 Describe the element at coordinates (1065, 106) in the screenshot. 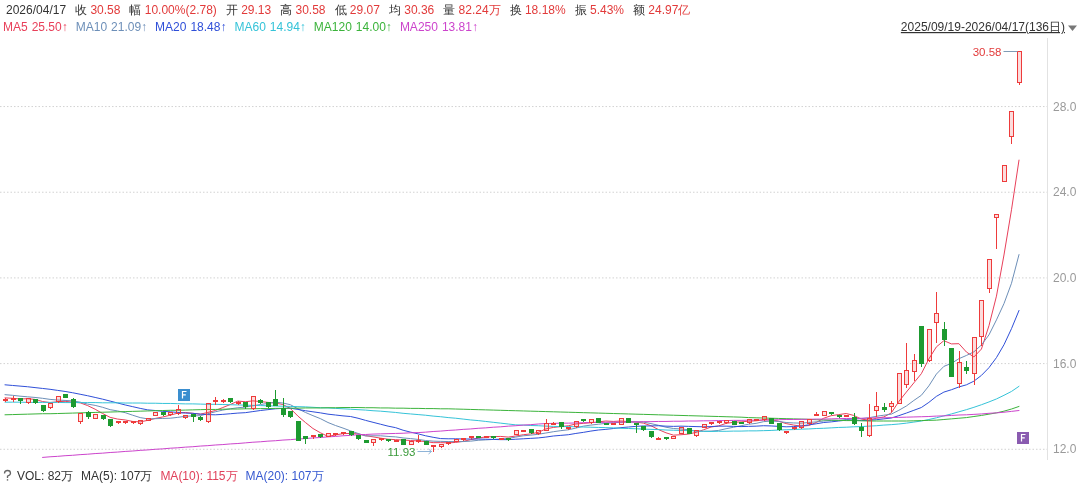

I see `y-tick-label: 28.0` at that location.